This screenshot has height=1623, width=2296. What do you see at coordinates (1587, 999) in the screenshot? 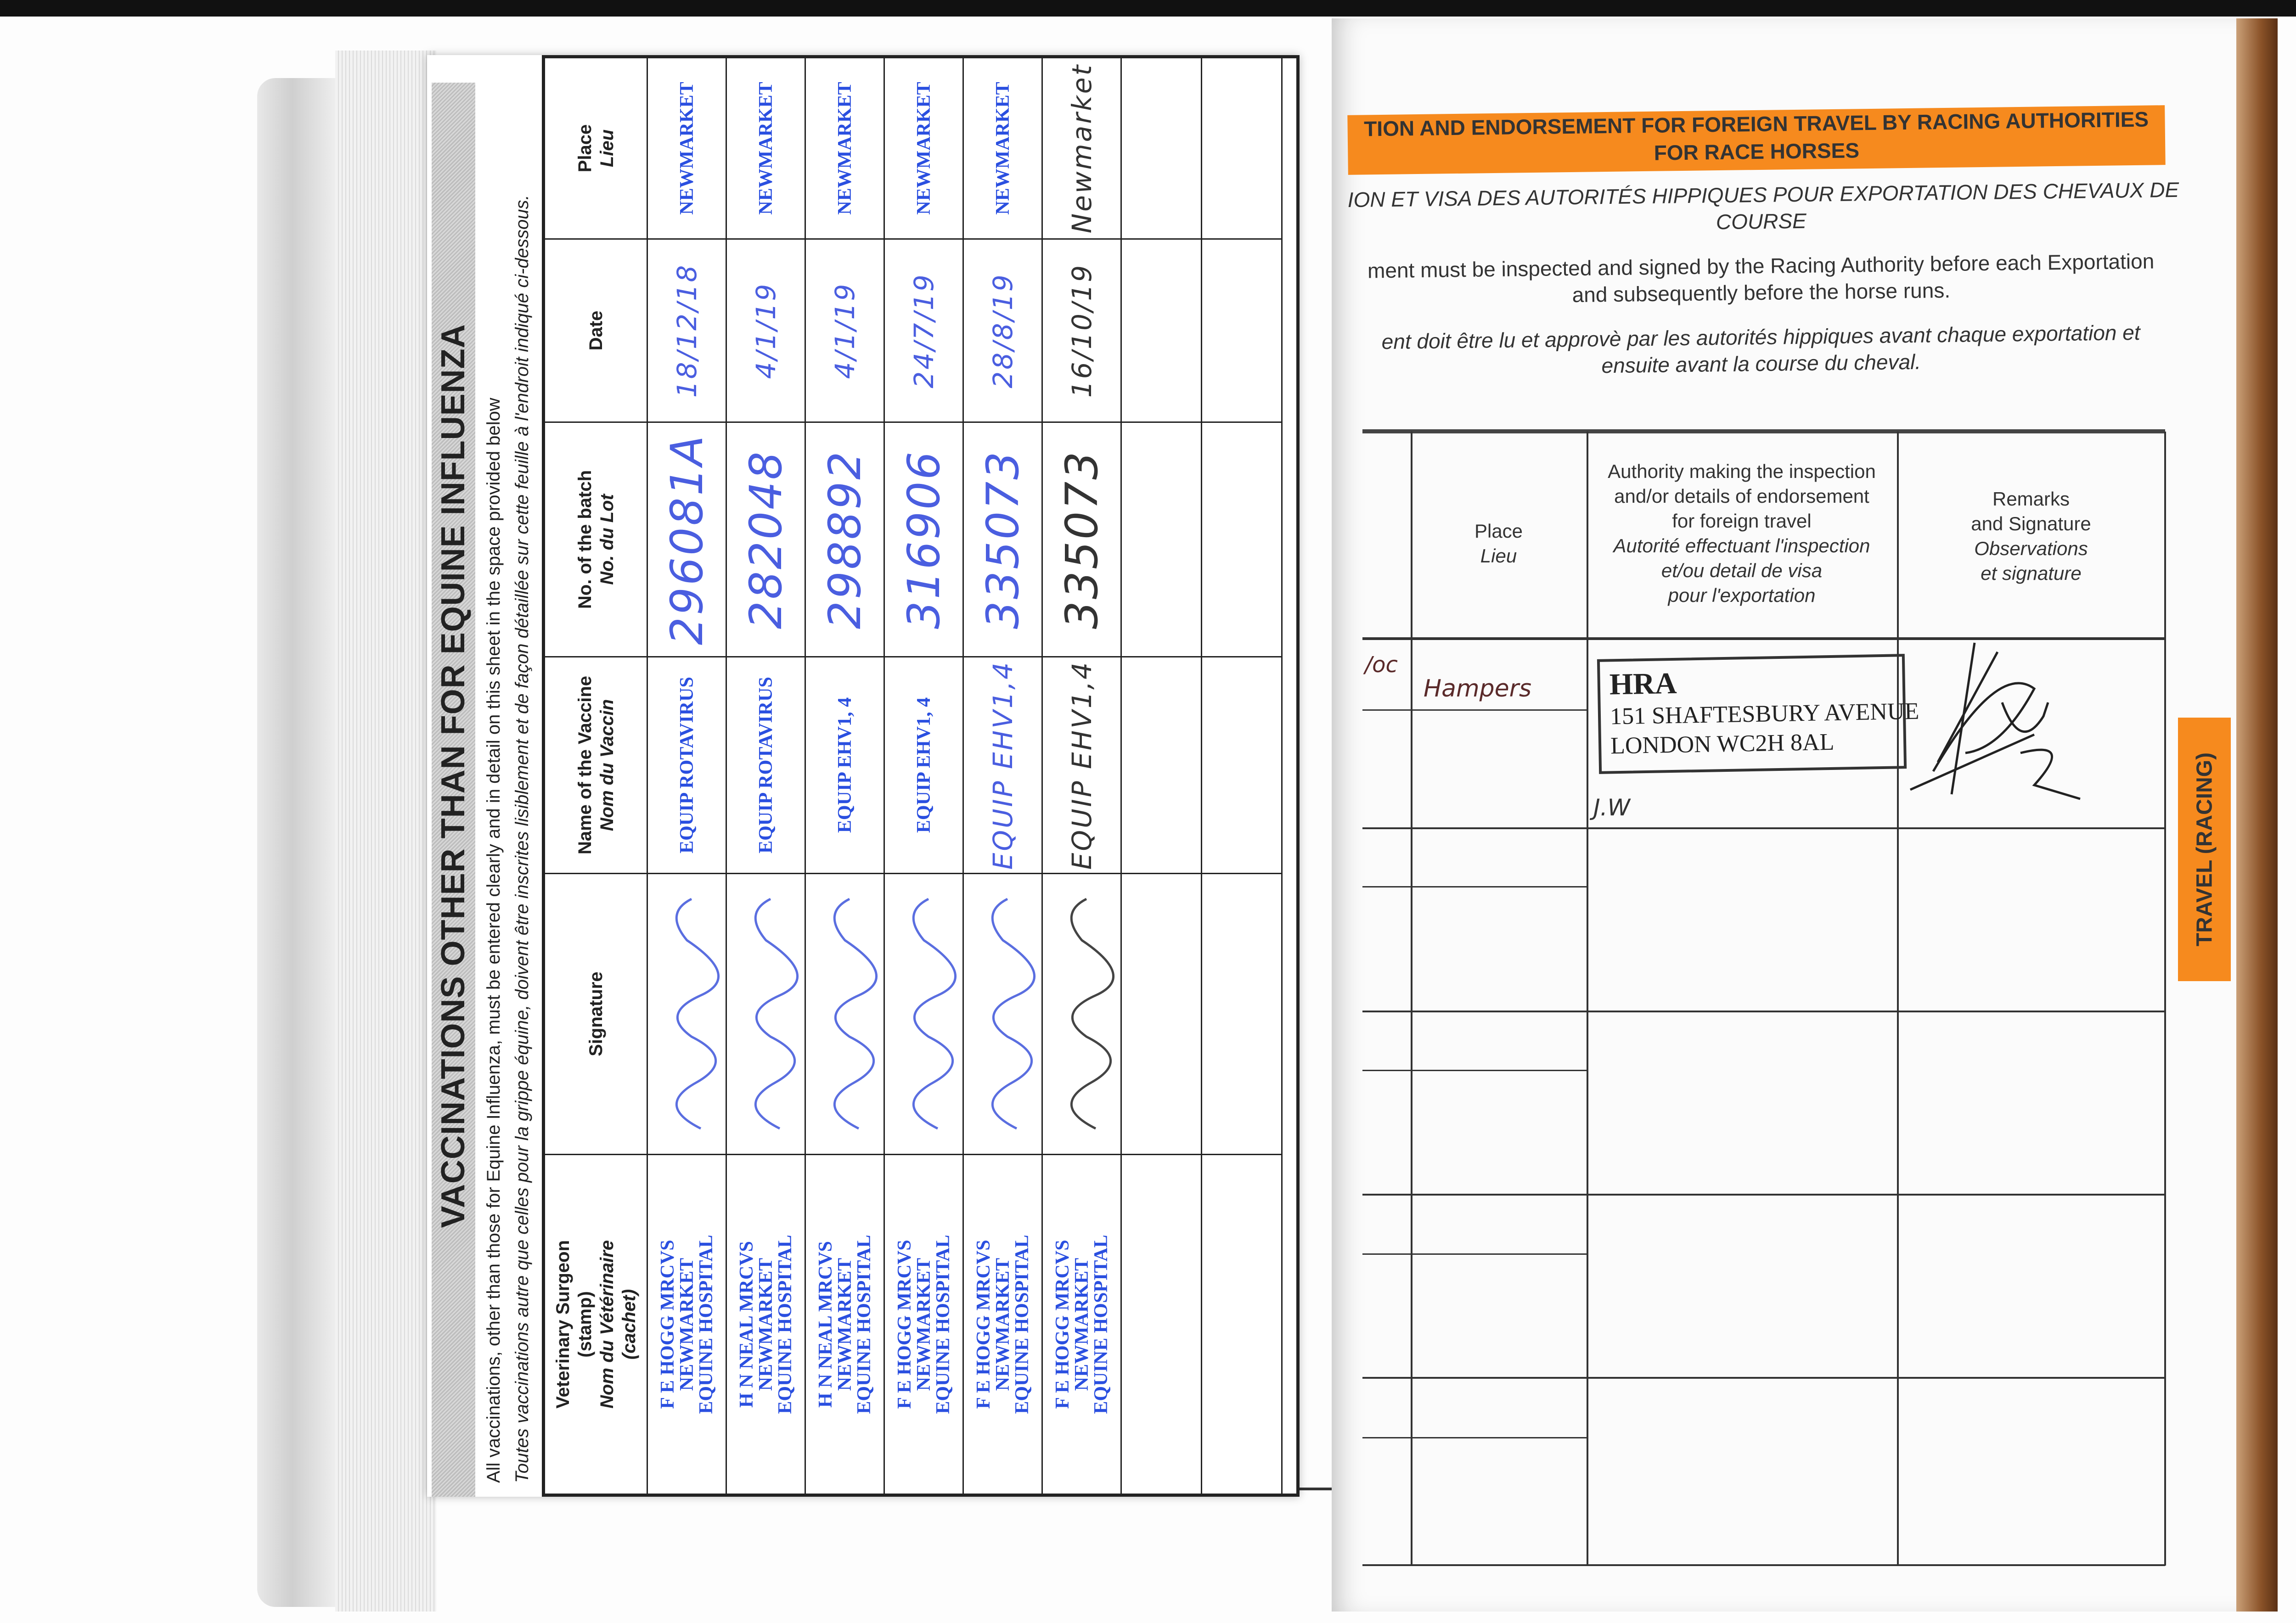
I see `column-line` at bounding box center [1587, 999].